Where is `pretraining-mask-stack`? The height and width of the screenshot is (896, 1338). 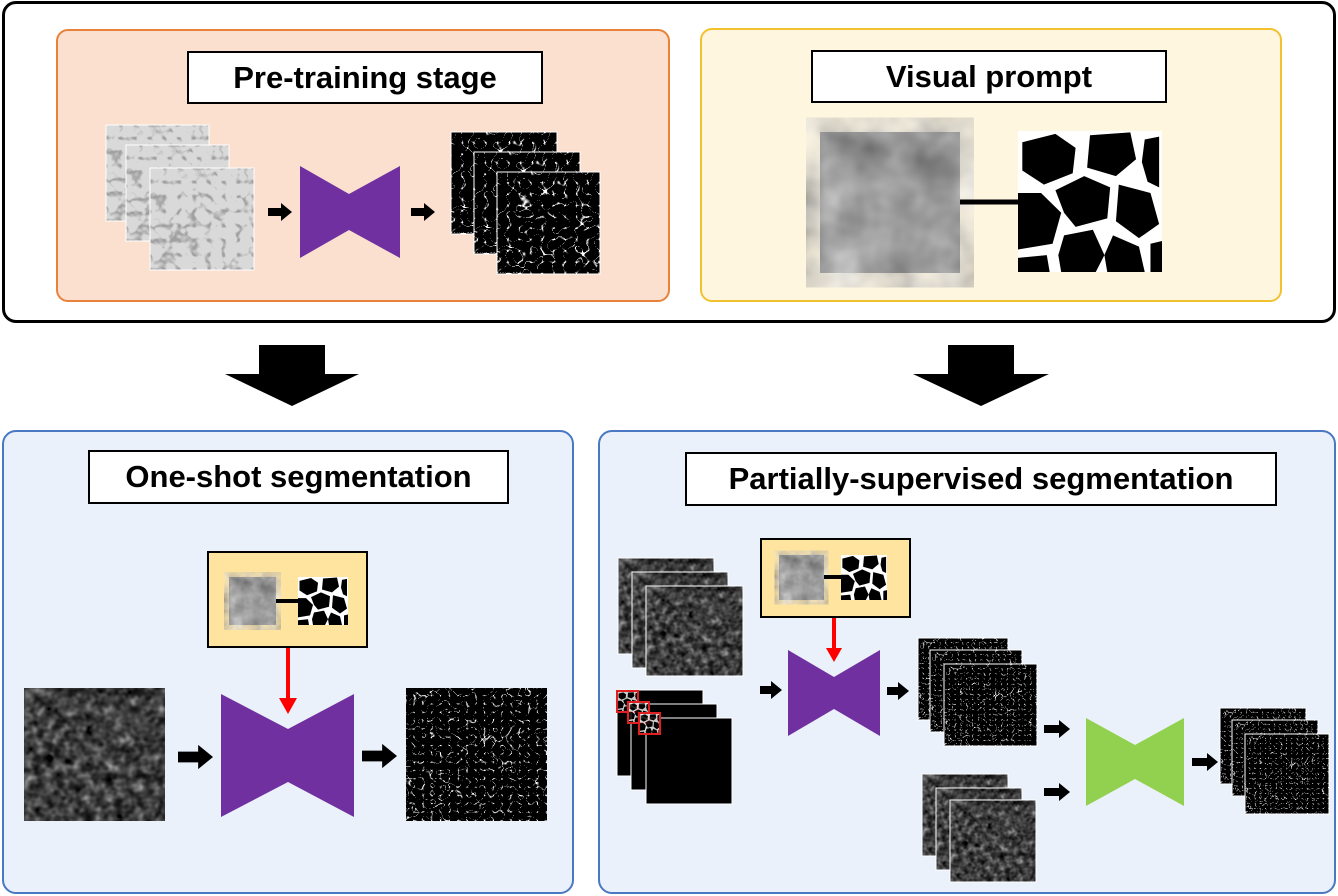
pretraining-mask-stack is located at coordinates (525, 203).